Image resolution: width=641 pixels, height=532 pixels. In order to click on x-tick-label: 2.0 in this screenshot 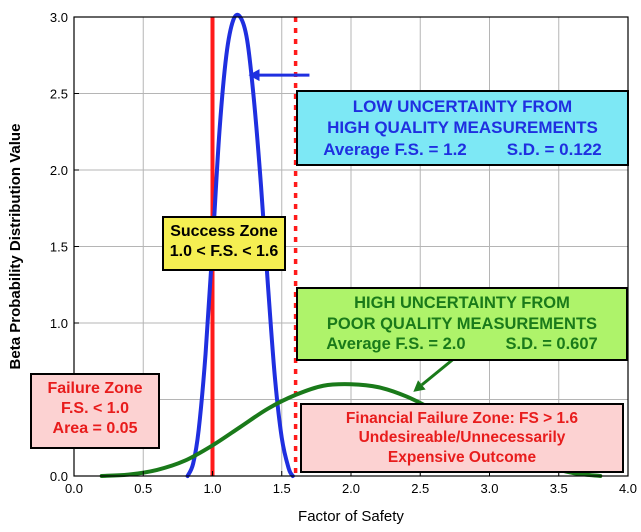, I will do `click(351, 488)`.